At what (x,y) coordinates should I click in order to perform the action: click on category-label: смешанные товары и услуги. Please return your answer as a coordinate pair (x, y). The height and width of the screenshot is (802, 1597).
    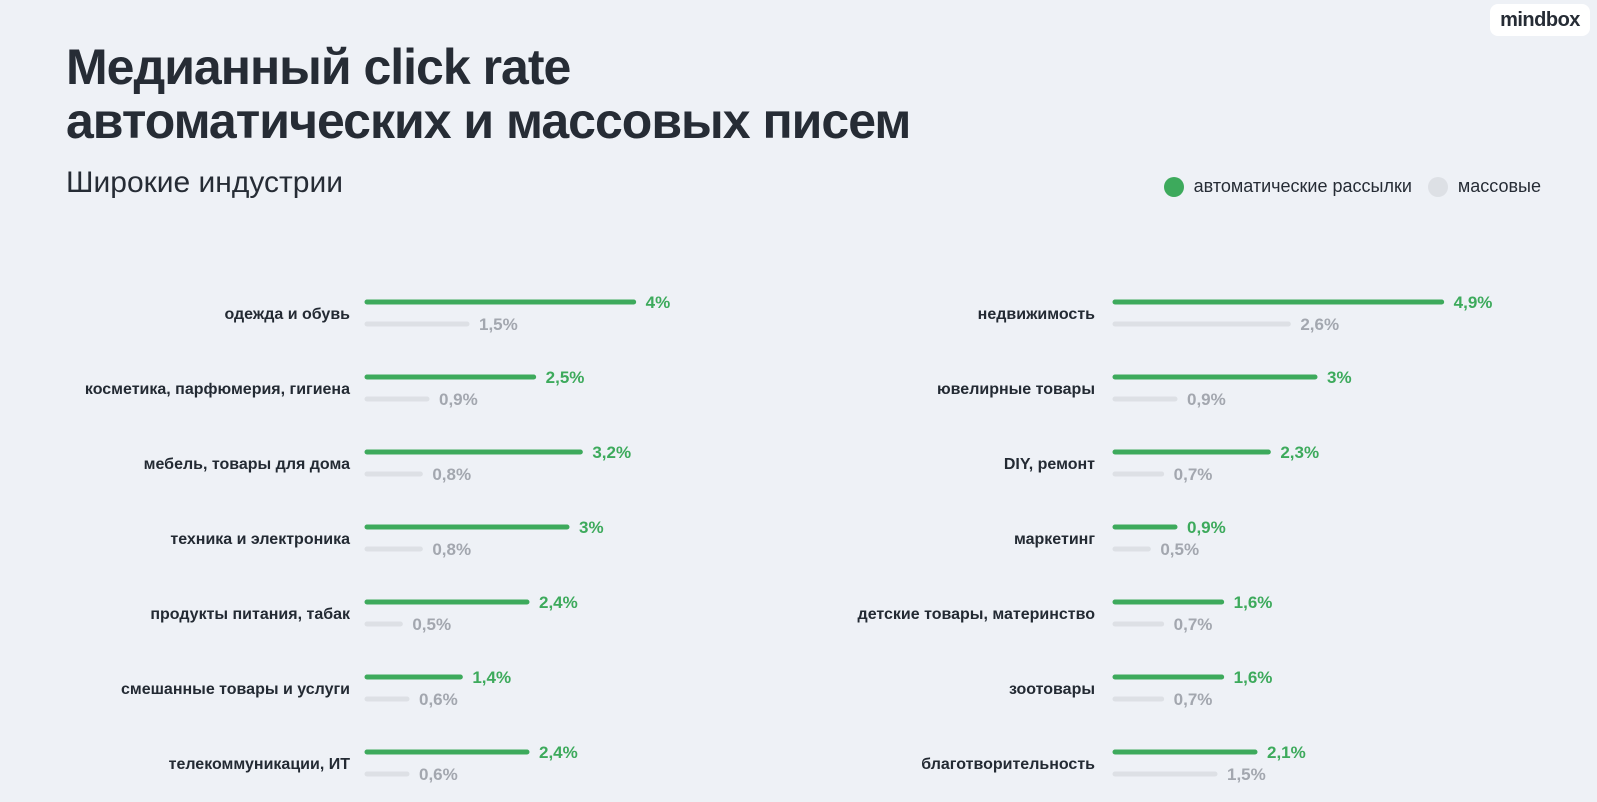
    Looking at the image, I should click on (235, 689).